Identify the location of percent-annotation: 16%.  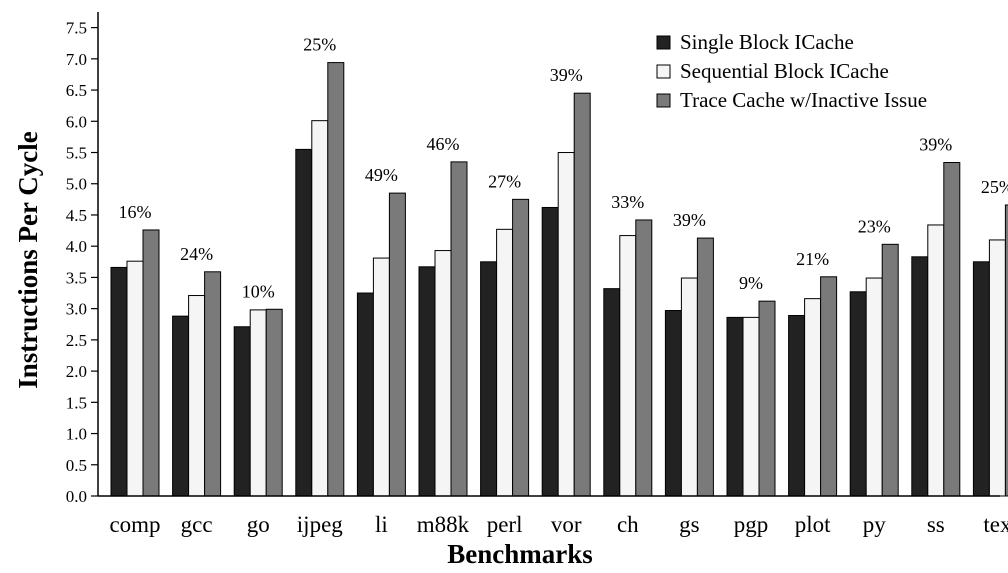
(135, 212).